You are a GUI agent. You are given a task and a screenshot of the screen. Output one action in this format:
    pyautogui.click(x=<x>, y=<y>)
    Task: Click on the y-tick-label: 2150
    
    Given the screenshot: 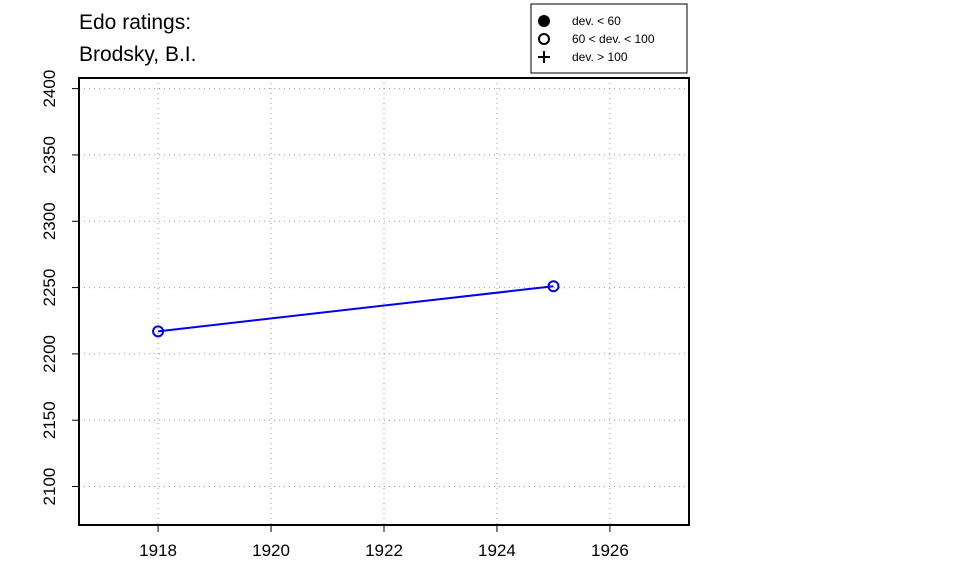 What is the action you would take?
    pyautogui.click(x=49, y=420)
    